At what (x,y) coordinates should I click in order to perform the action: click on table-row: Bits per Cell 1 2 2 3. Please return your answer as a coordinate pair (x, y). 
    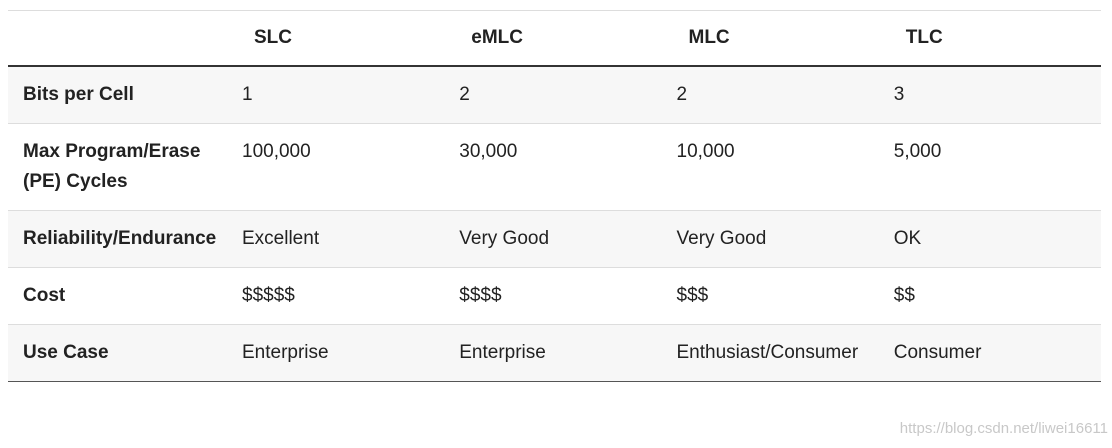
    Looking at the image, I should click on (554, 95).